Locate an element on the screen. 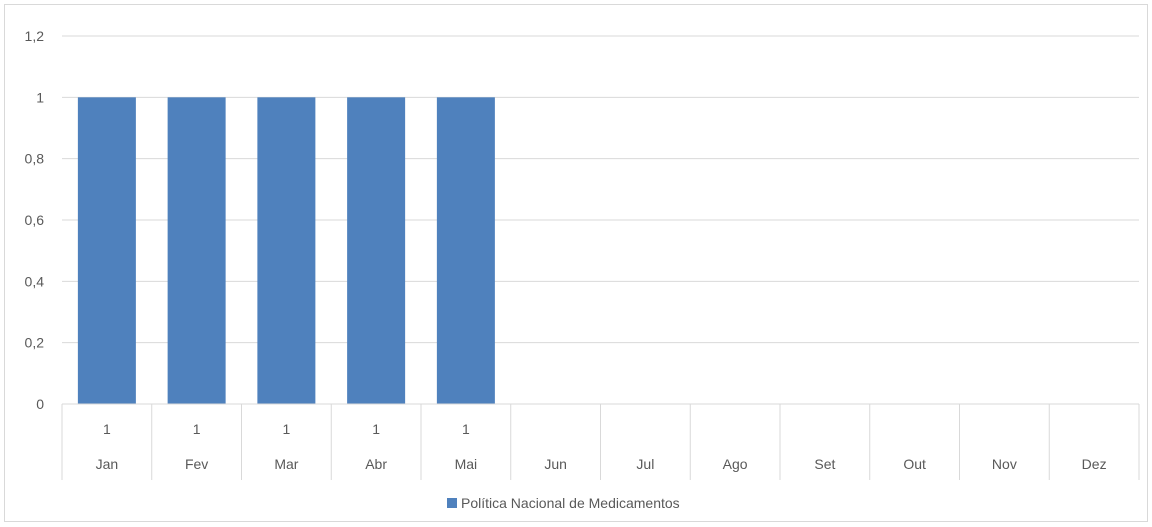 Image resolution: width=1152 pixels, height=527 pixels. legend-label: Política Nacional de Medicamentos is located at coordinates (570, 503).